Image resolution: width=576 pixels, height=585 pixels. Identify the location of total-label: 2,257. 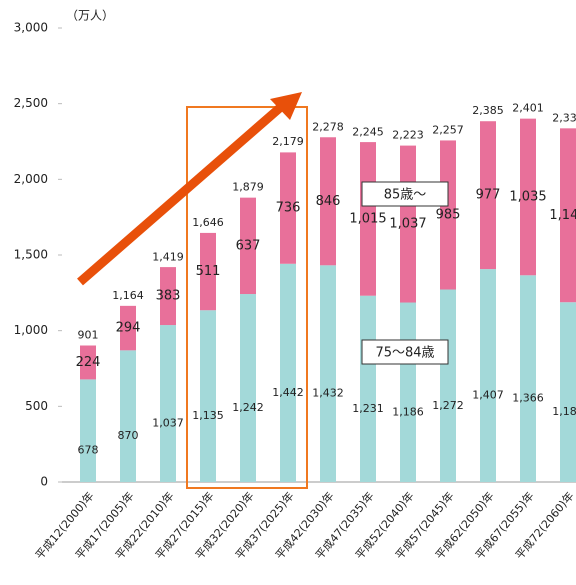
(448, 129).